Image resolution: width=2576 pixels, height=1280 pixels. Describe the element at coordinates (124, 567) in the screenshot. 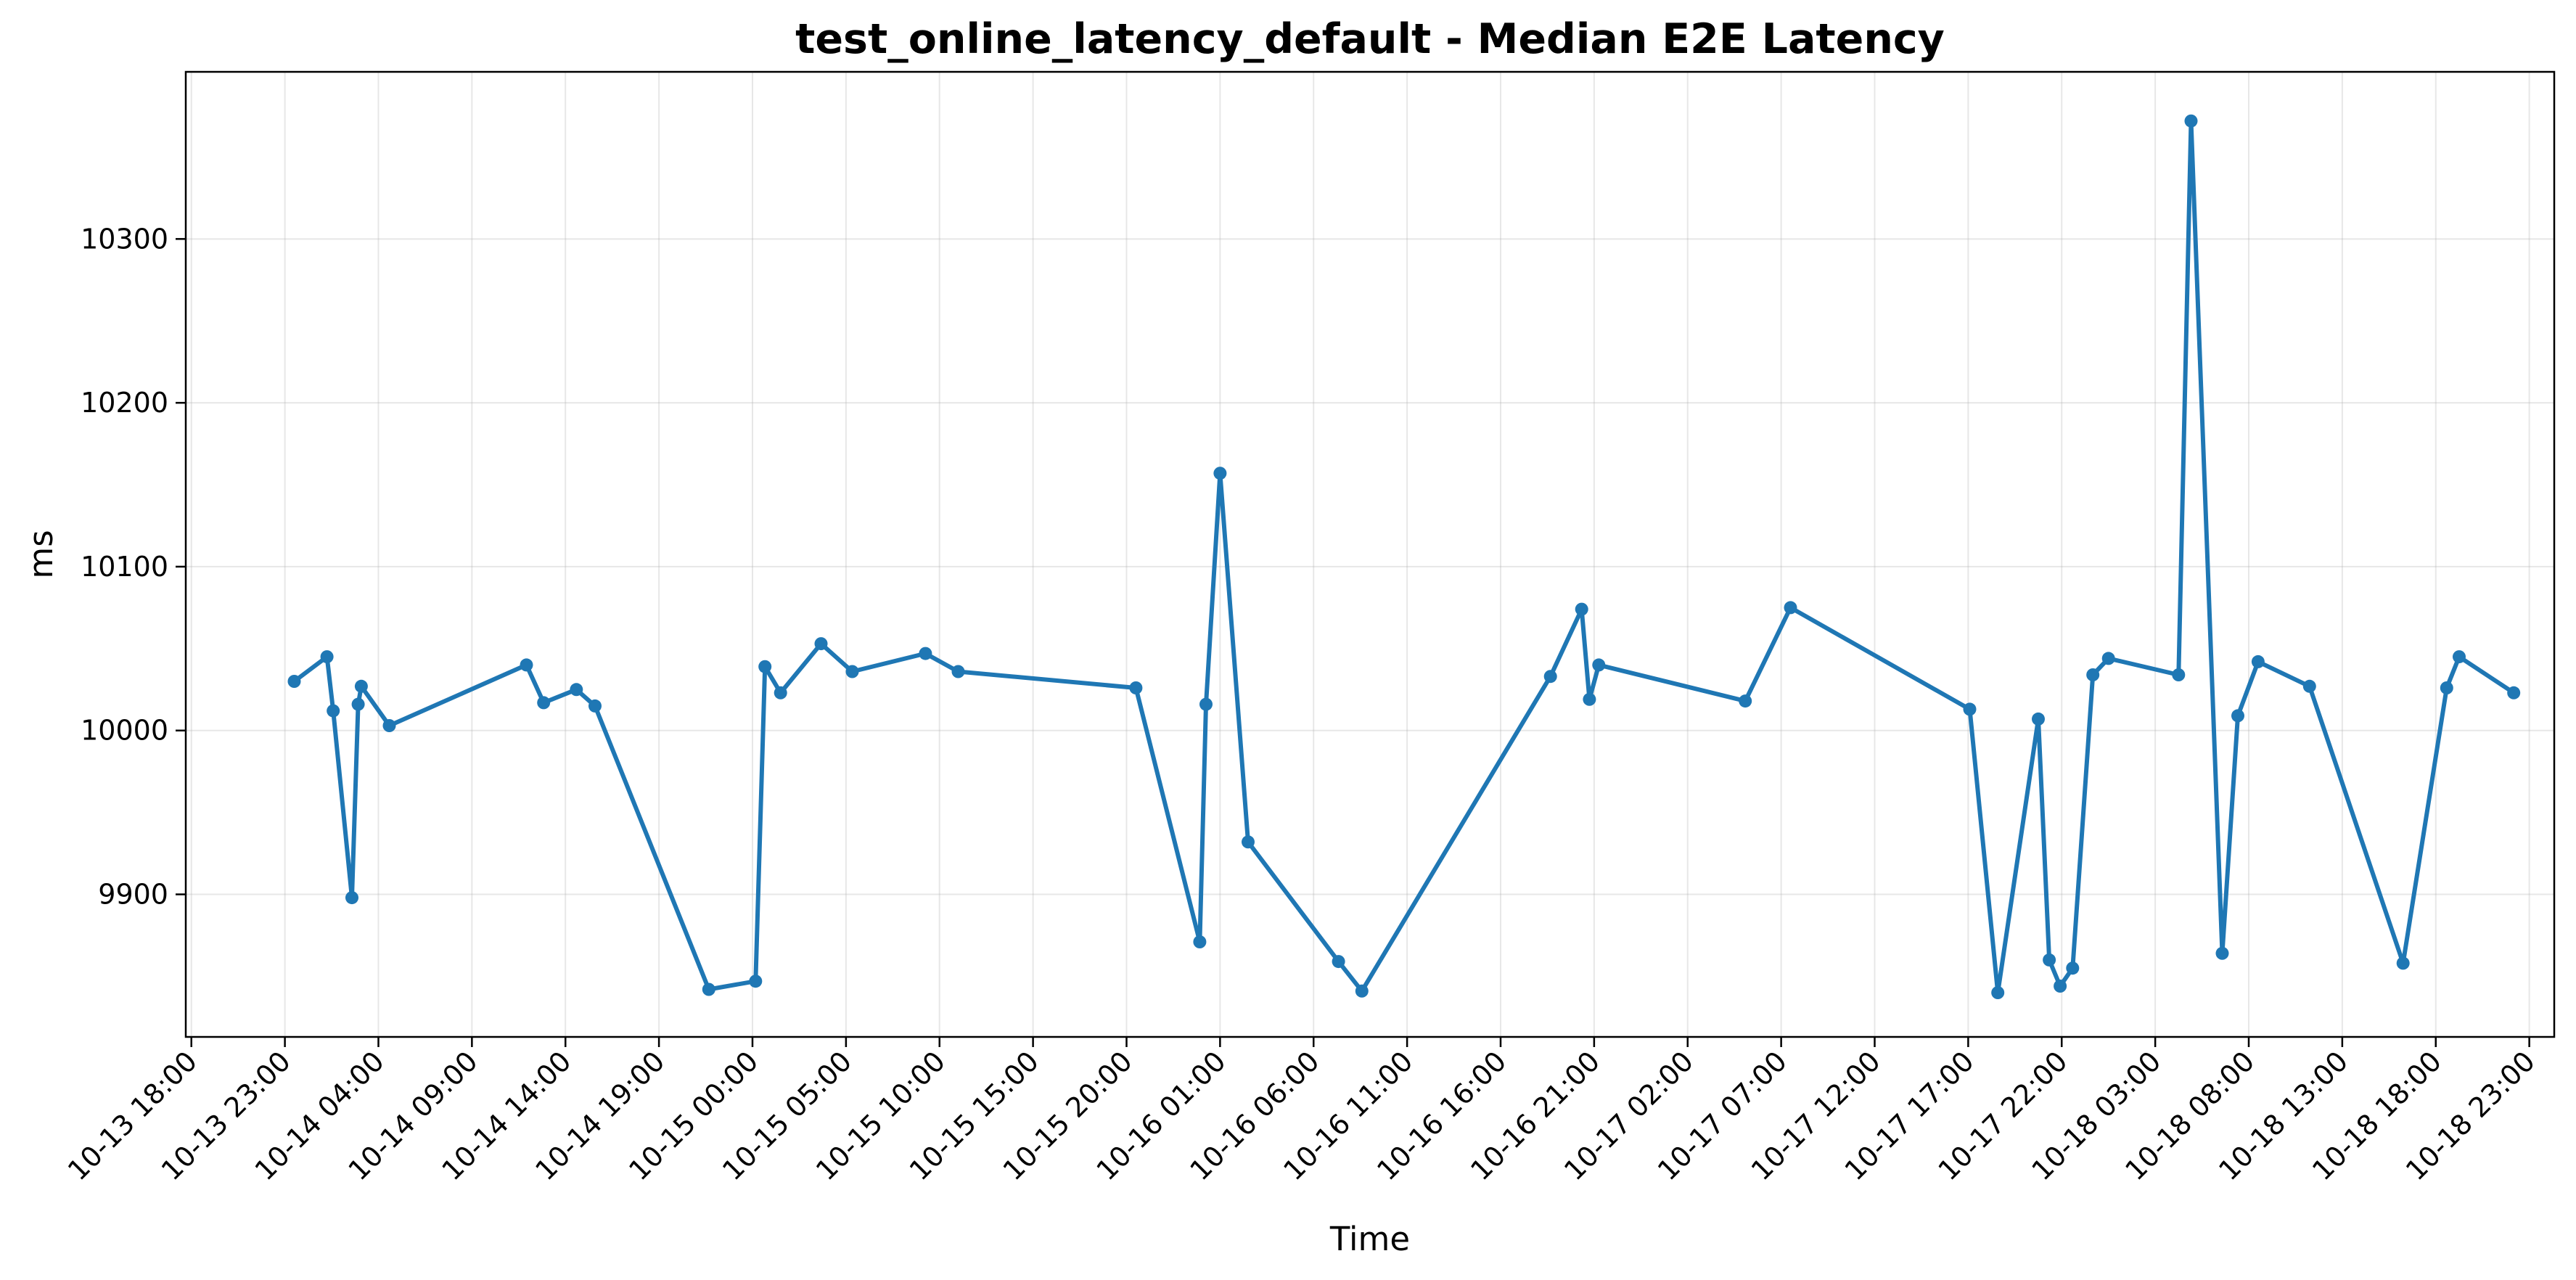

I see `y-tick-label: 10100` at that location.